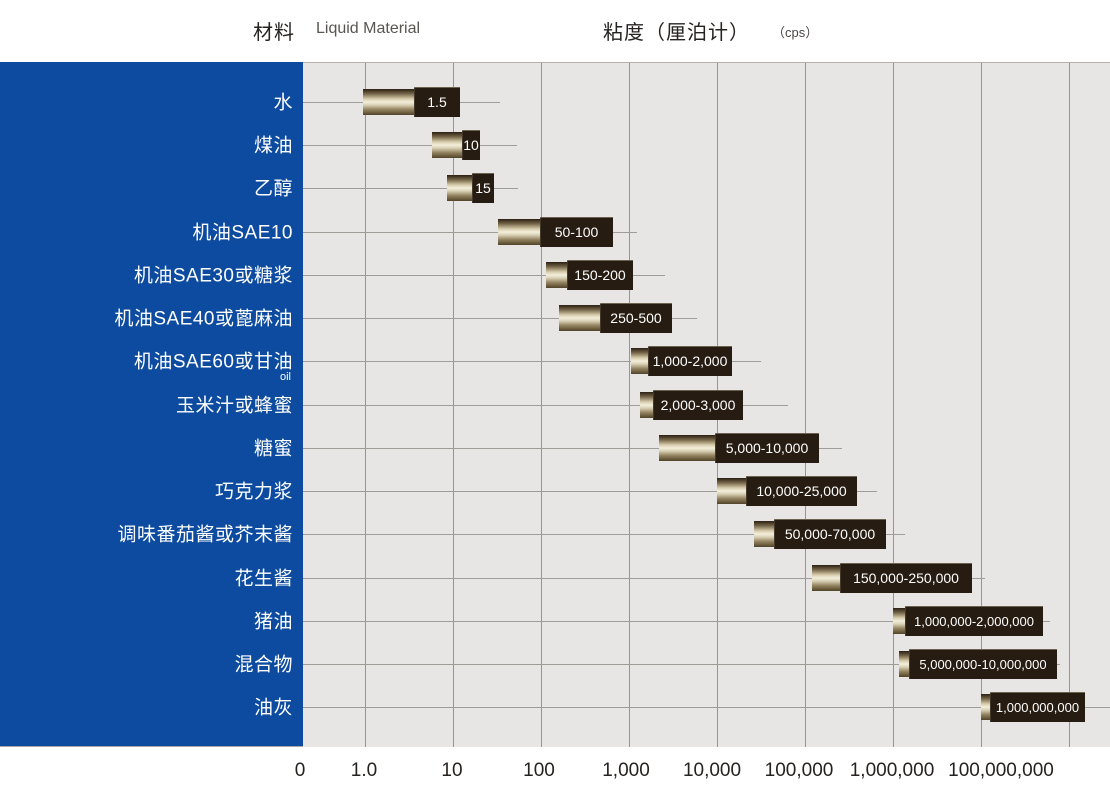 This screenshot has width=1110, height=809. Describe the element at coordinates (263, 665) in the screenshot. I see `material-label: 混合物` at that location.